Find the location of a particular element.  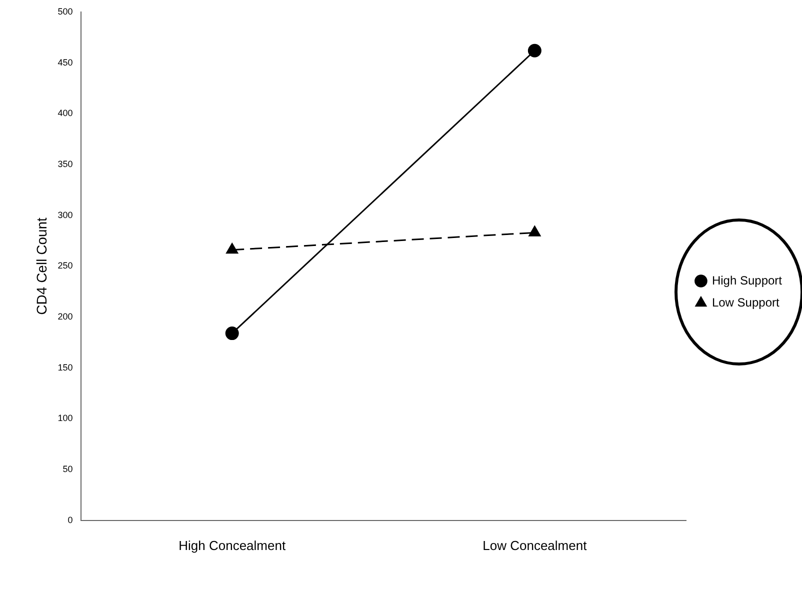

y-tick-label: 50 is located at coordinates (67, 469).